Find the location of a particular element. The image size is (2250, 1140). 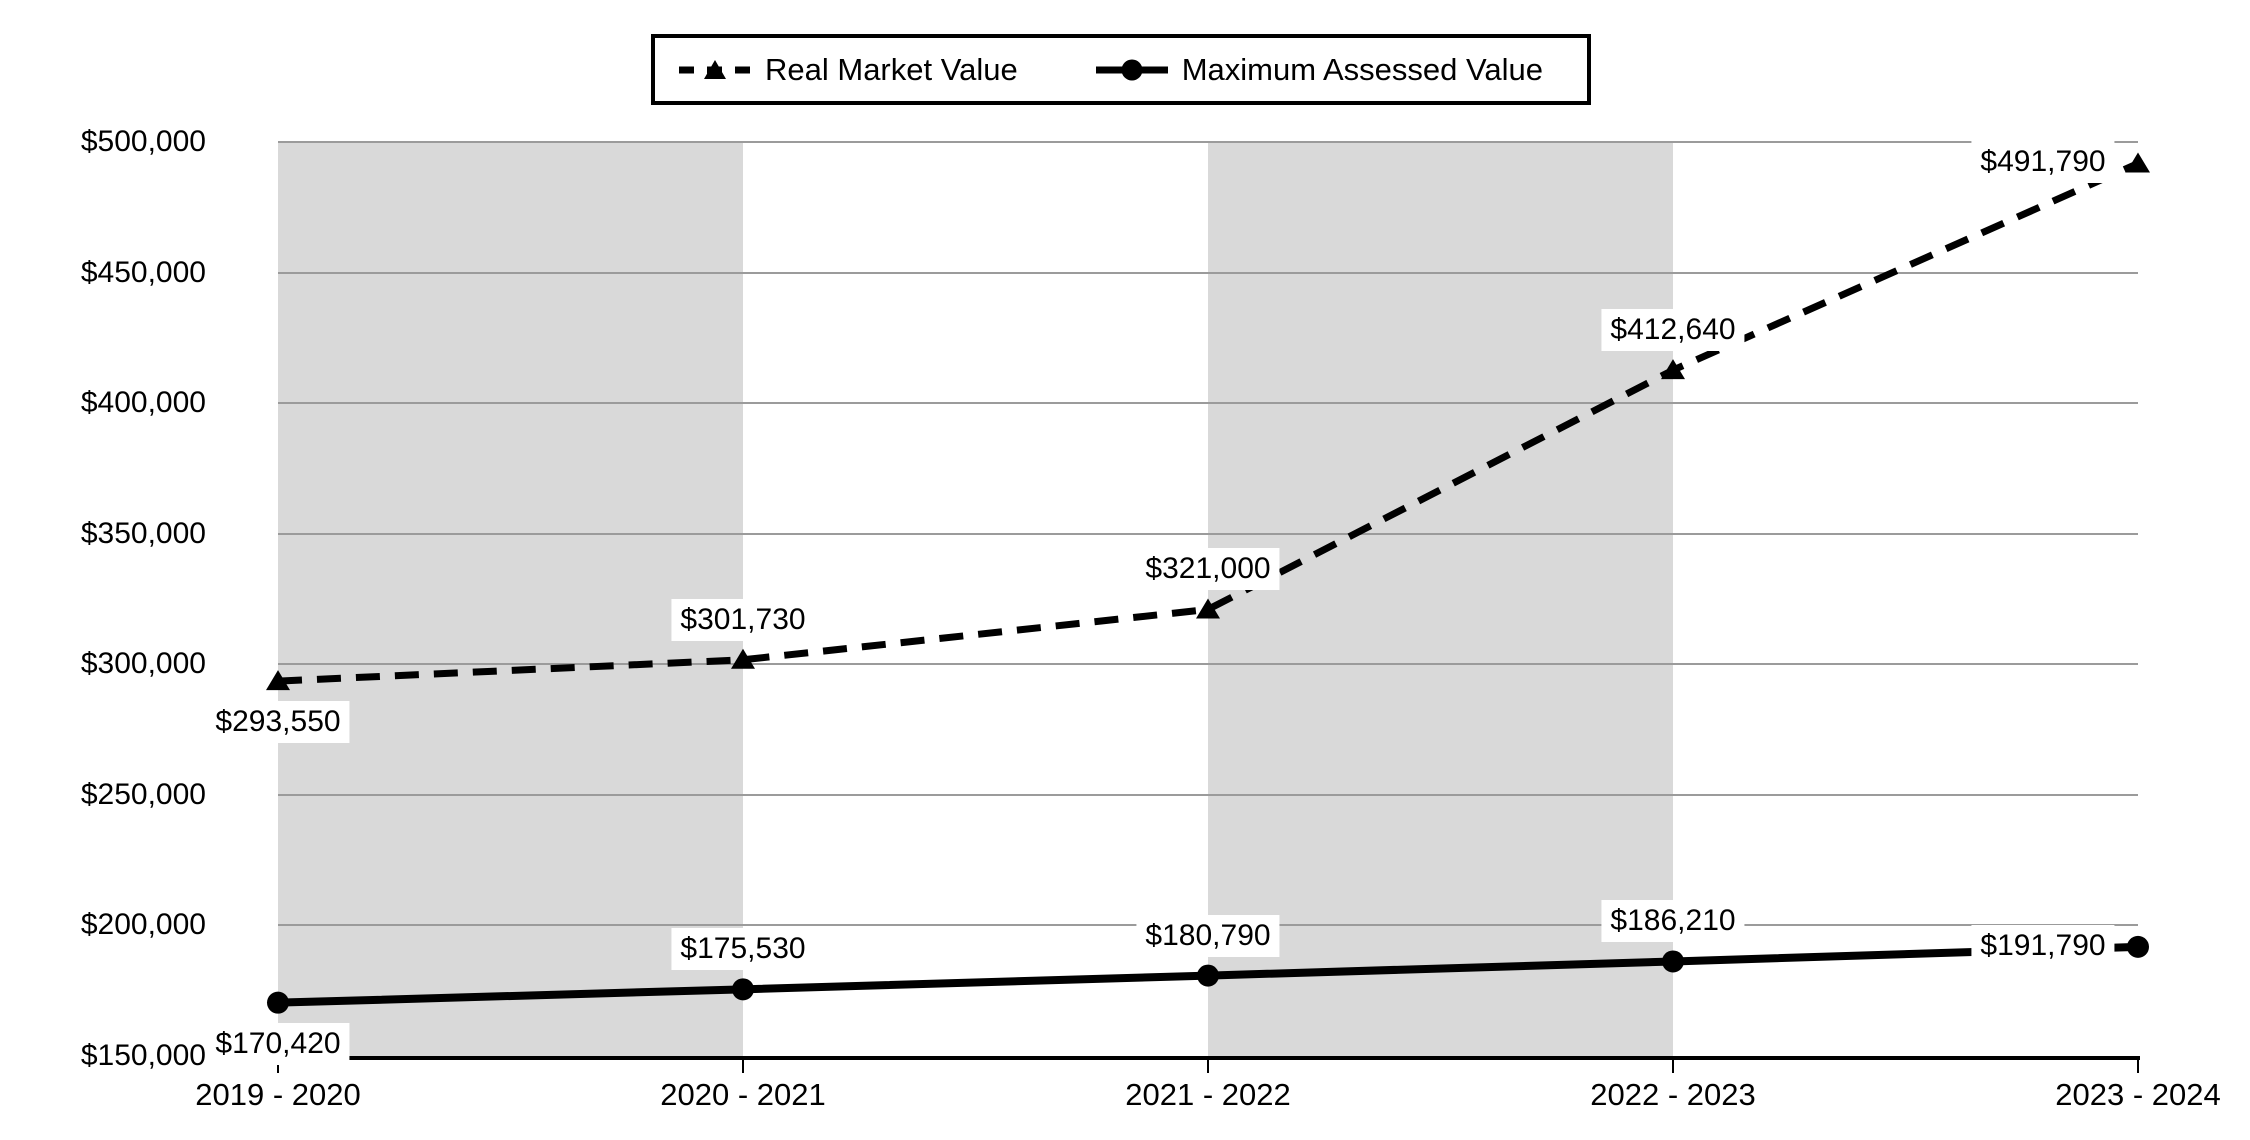

legend: Real Market Value Maximum Assessed Value is located at coordinates (1121, 69).